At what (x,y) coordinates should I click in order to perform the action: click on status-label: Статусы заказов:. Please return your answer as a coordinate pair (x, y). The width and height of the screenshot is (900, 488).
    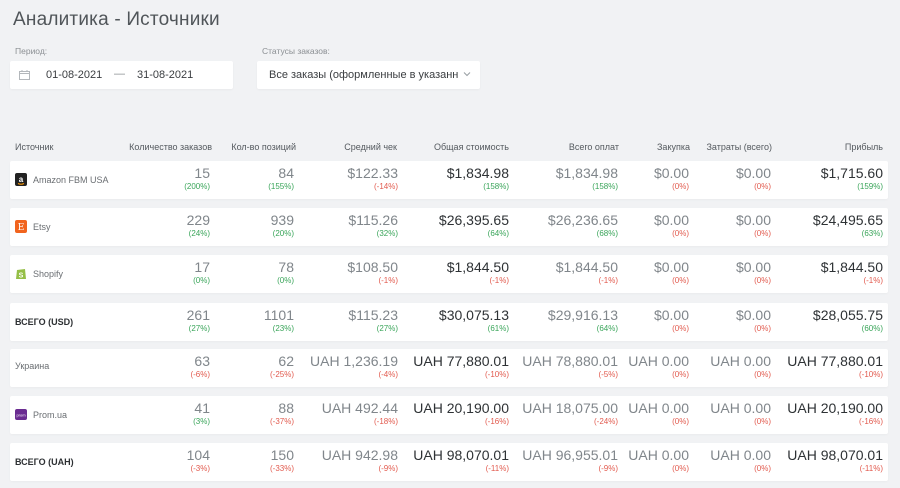
    Looking at the image, I should click on (296, 51).